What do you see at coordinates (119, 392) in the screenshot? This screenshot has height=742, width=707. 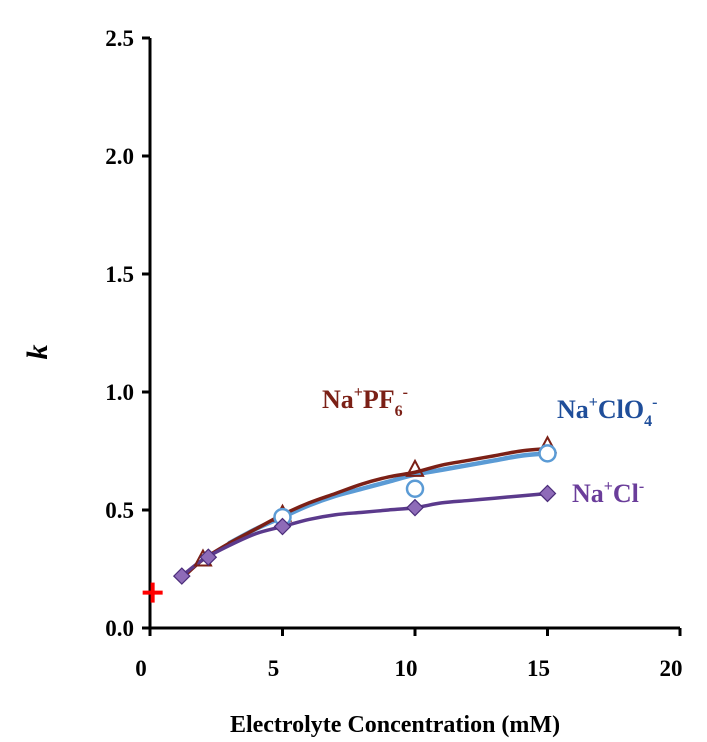 I see `y-tick-label: 1.0` at bounding box center [119, 392].